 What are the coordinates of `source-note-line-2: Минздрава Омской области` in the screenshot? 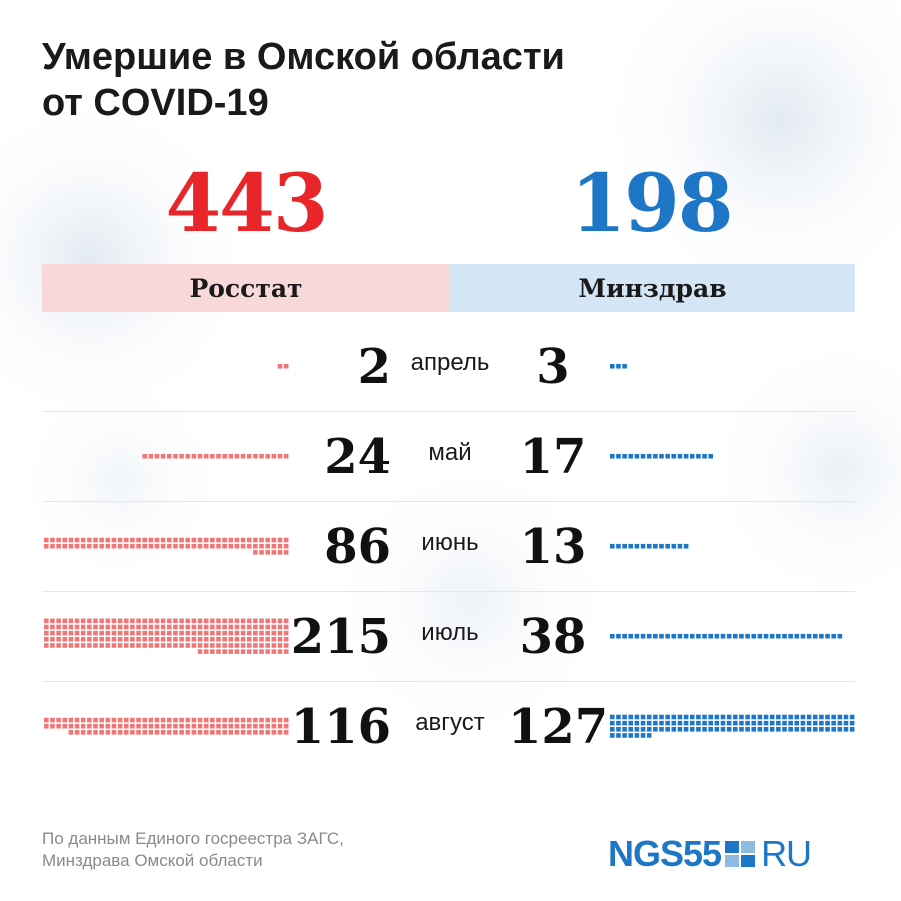 It's located at (152, 860).